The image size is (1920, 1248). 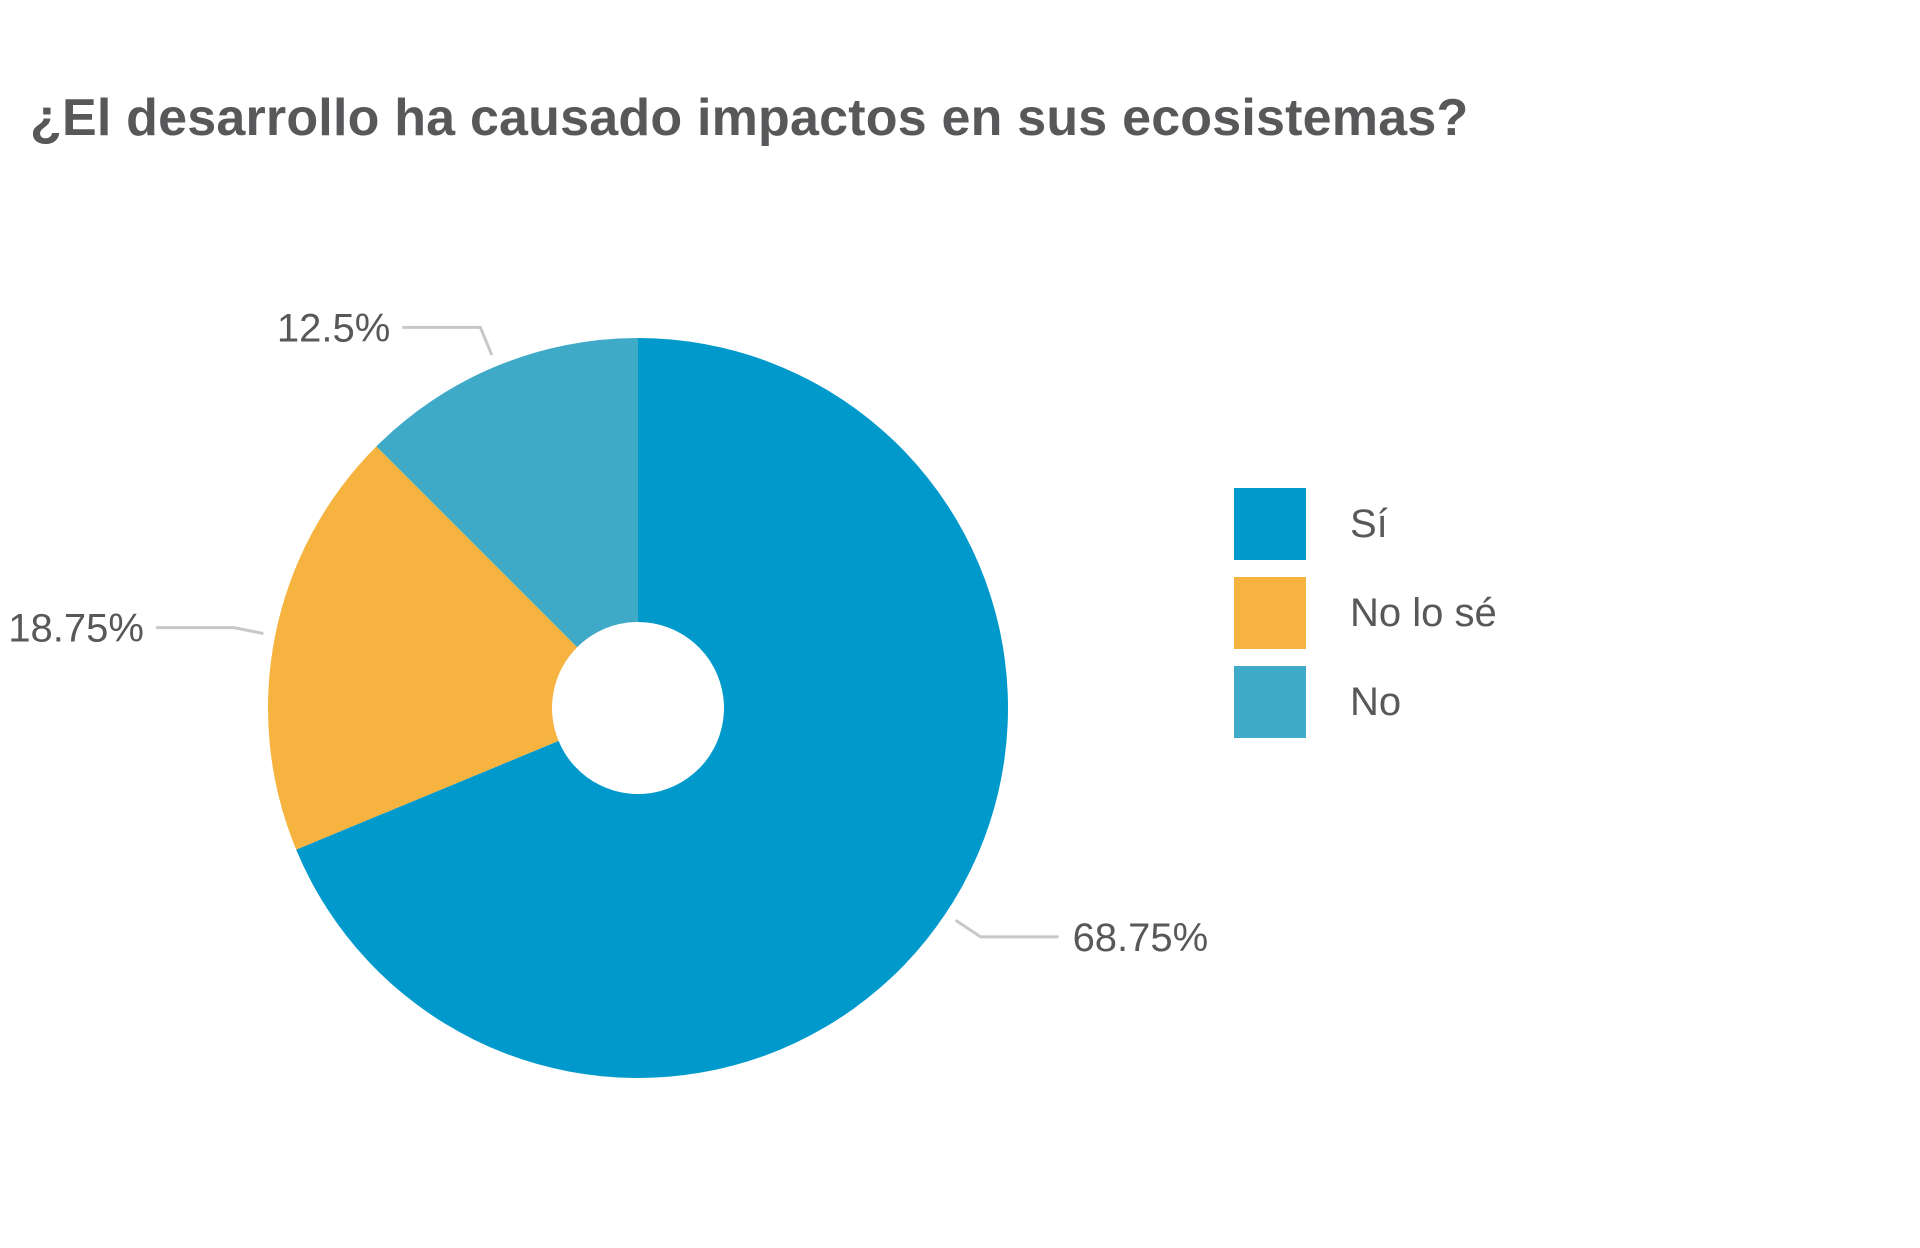 What do you see at coordinates (1270, 524) in the screenshot?
I see `legend-swatch-si` at bounding box center [1270, 524].